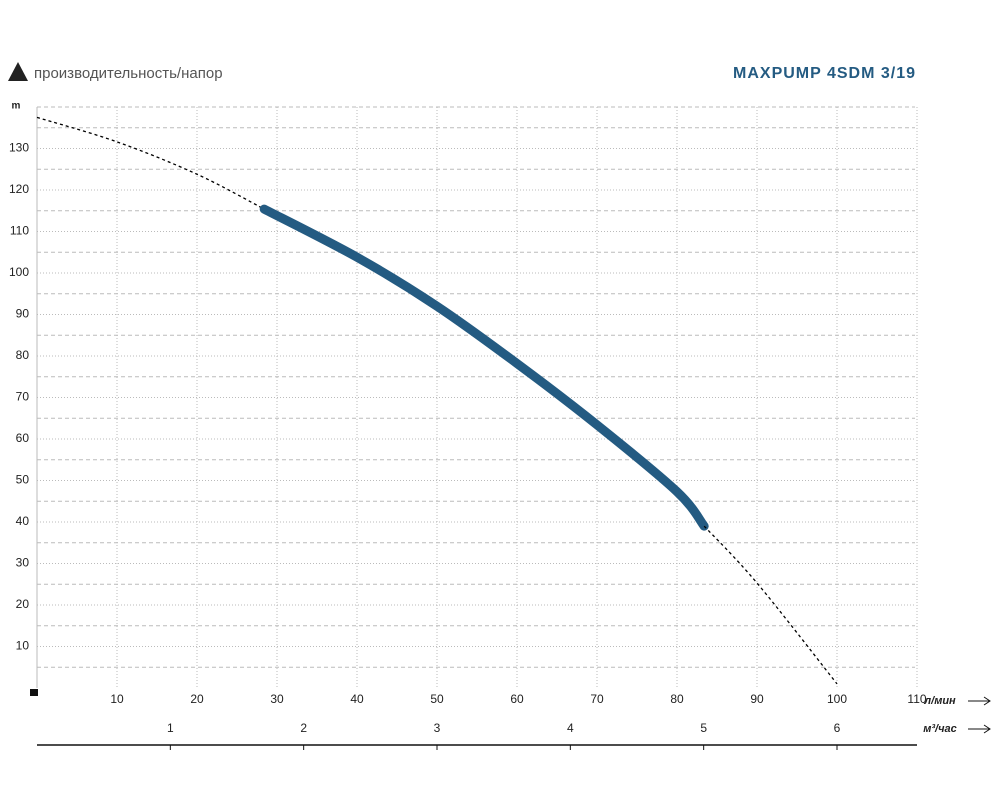 Image resolution: width=1000 pixels, height=800 pixels. I want to click on y-axis-label: m, so click(16, 106).